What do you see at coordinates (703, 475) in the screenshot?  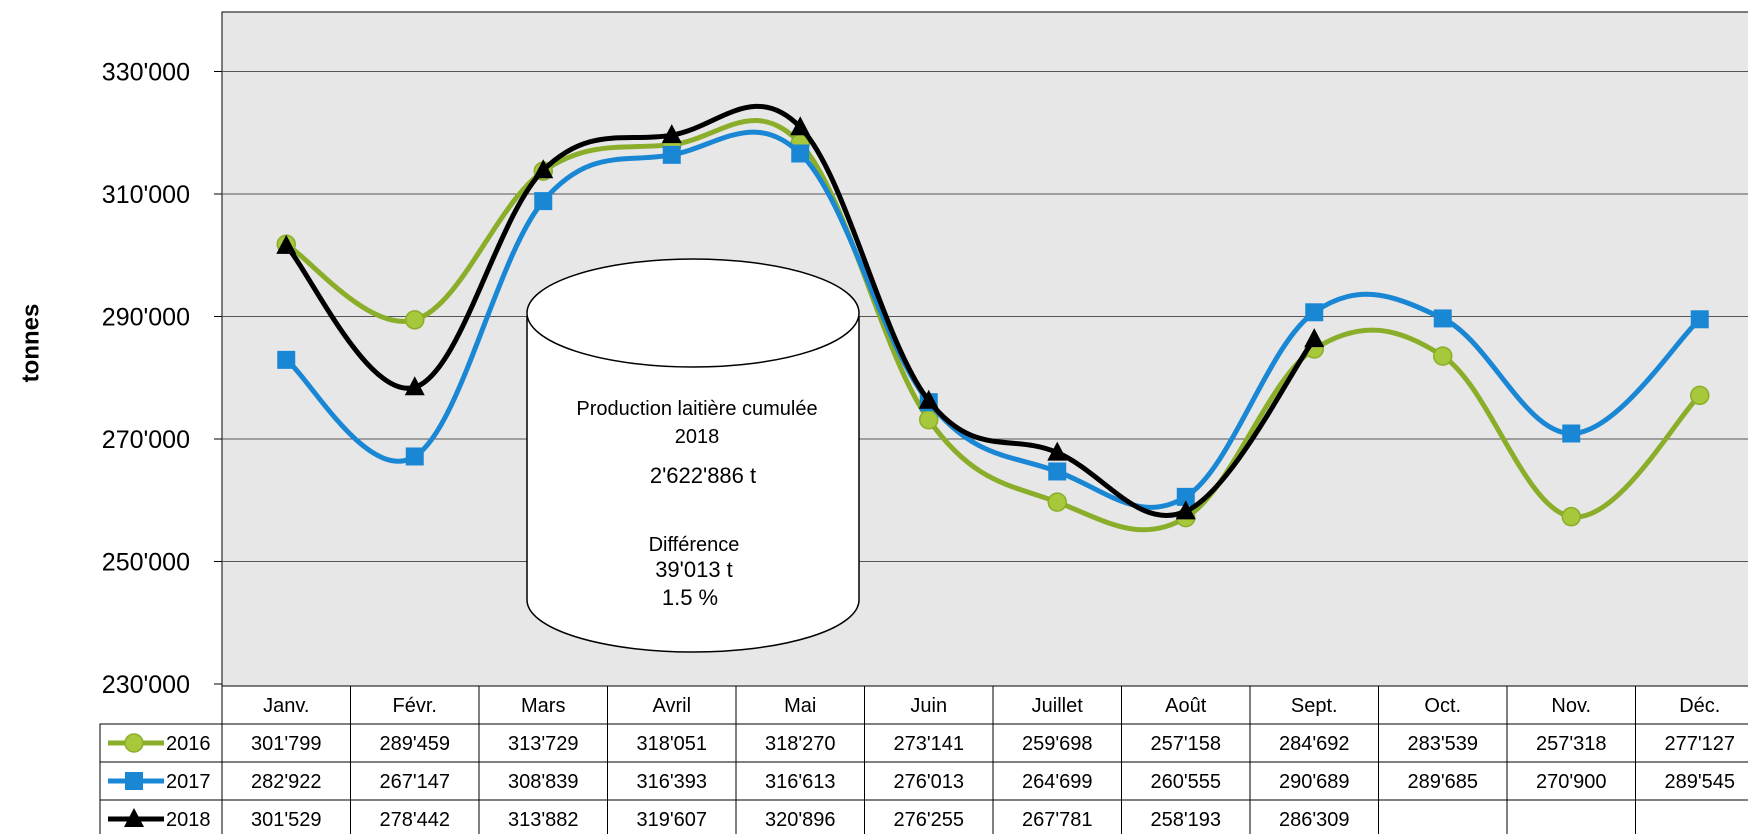 I see `callout-total: 2'622'886 t` at bounding box center [703, 475].